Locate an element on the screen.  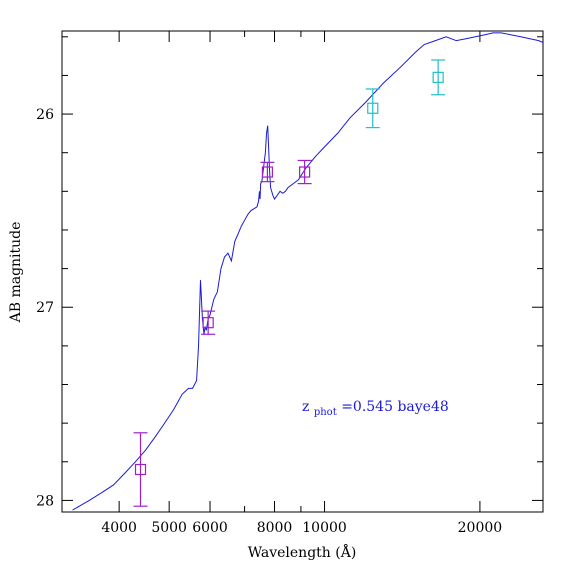
photo-z-subscript: phot is located at coordinates (325, 412).